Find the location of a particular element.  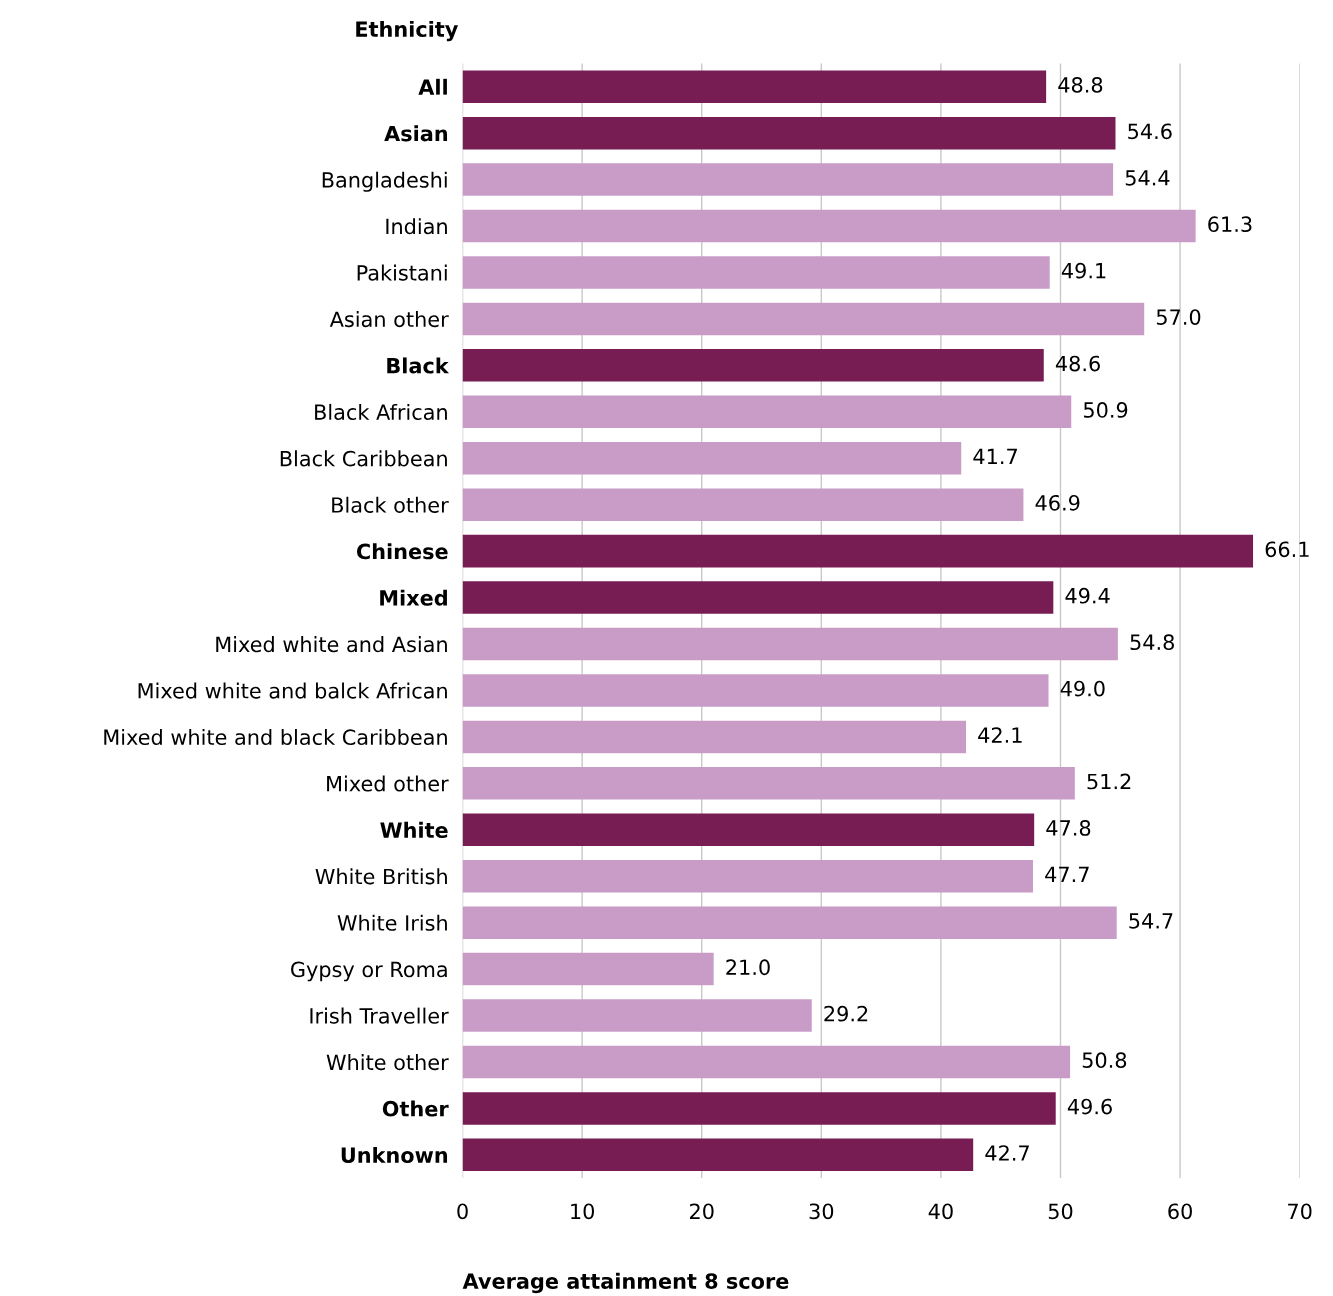

x-tick-label: 60 is located at coordinates (1180, 1211).